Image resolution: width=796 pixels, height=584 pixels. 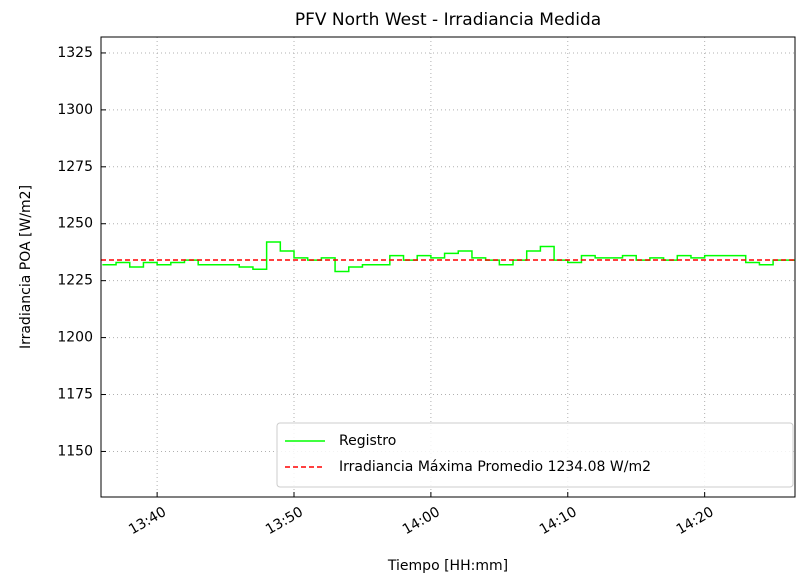 What do you see at coordinates (535, 455) in the screenshot?
I see `legend-box` at bounding box center [535, 455].